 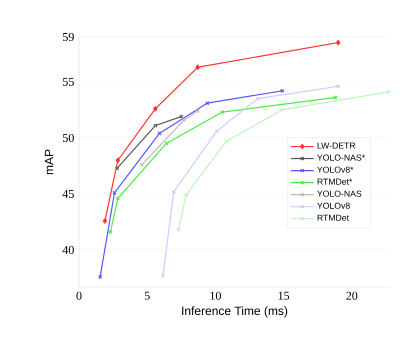 What do you see at coordinates (68, 37) in the screenshot?
I see `y-tick-label: 59` at bounding box center [68, 37].